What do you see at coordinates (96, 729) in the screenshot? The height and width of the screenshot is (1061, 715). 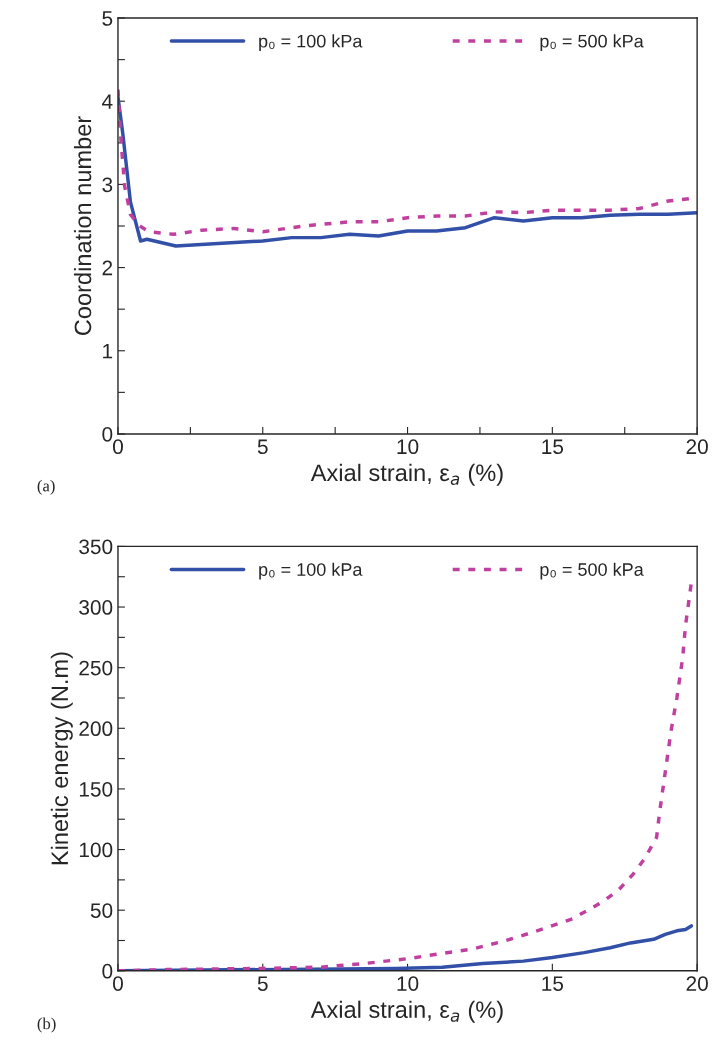 I see `y-tick-label: 200` at bounding box center [96, 729].